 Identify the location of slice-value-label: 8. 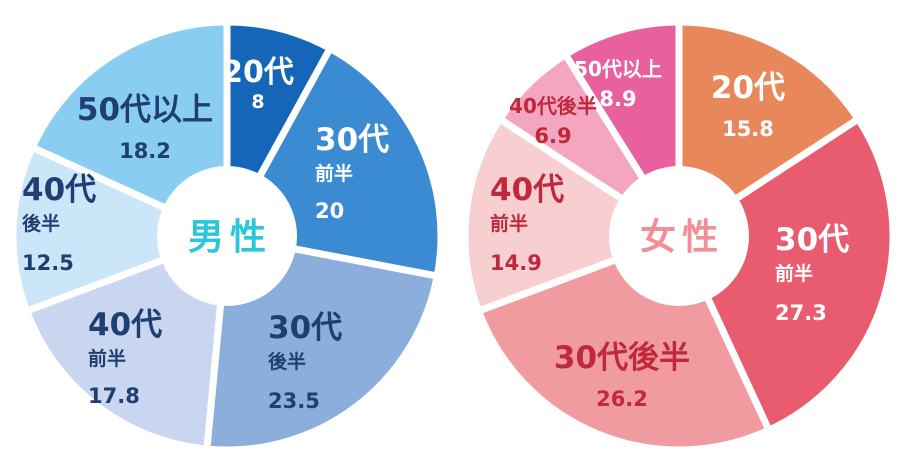
(257, 102).